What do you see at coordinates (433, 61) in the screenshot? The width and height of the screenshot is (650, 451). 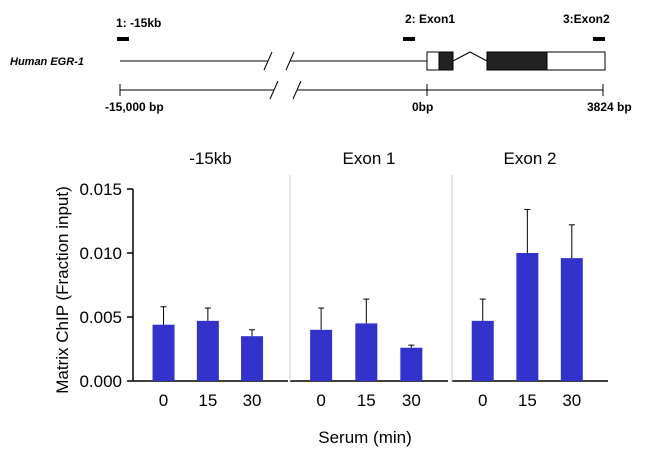 I see `exon1-utr` at bounding box center [433, 61].